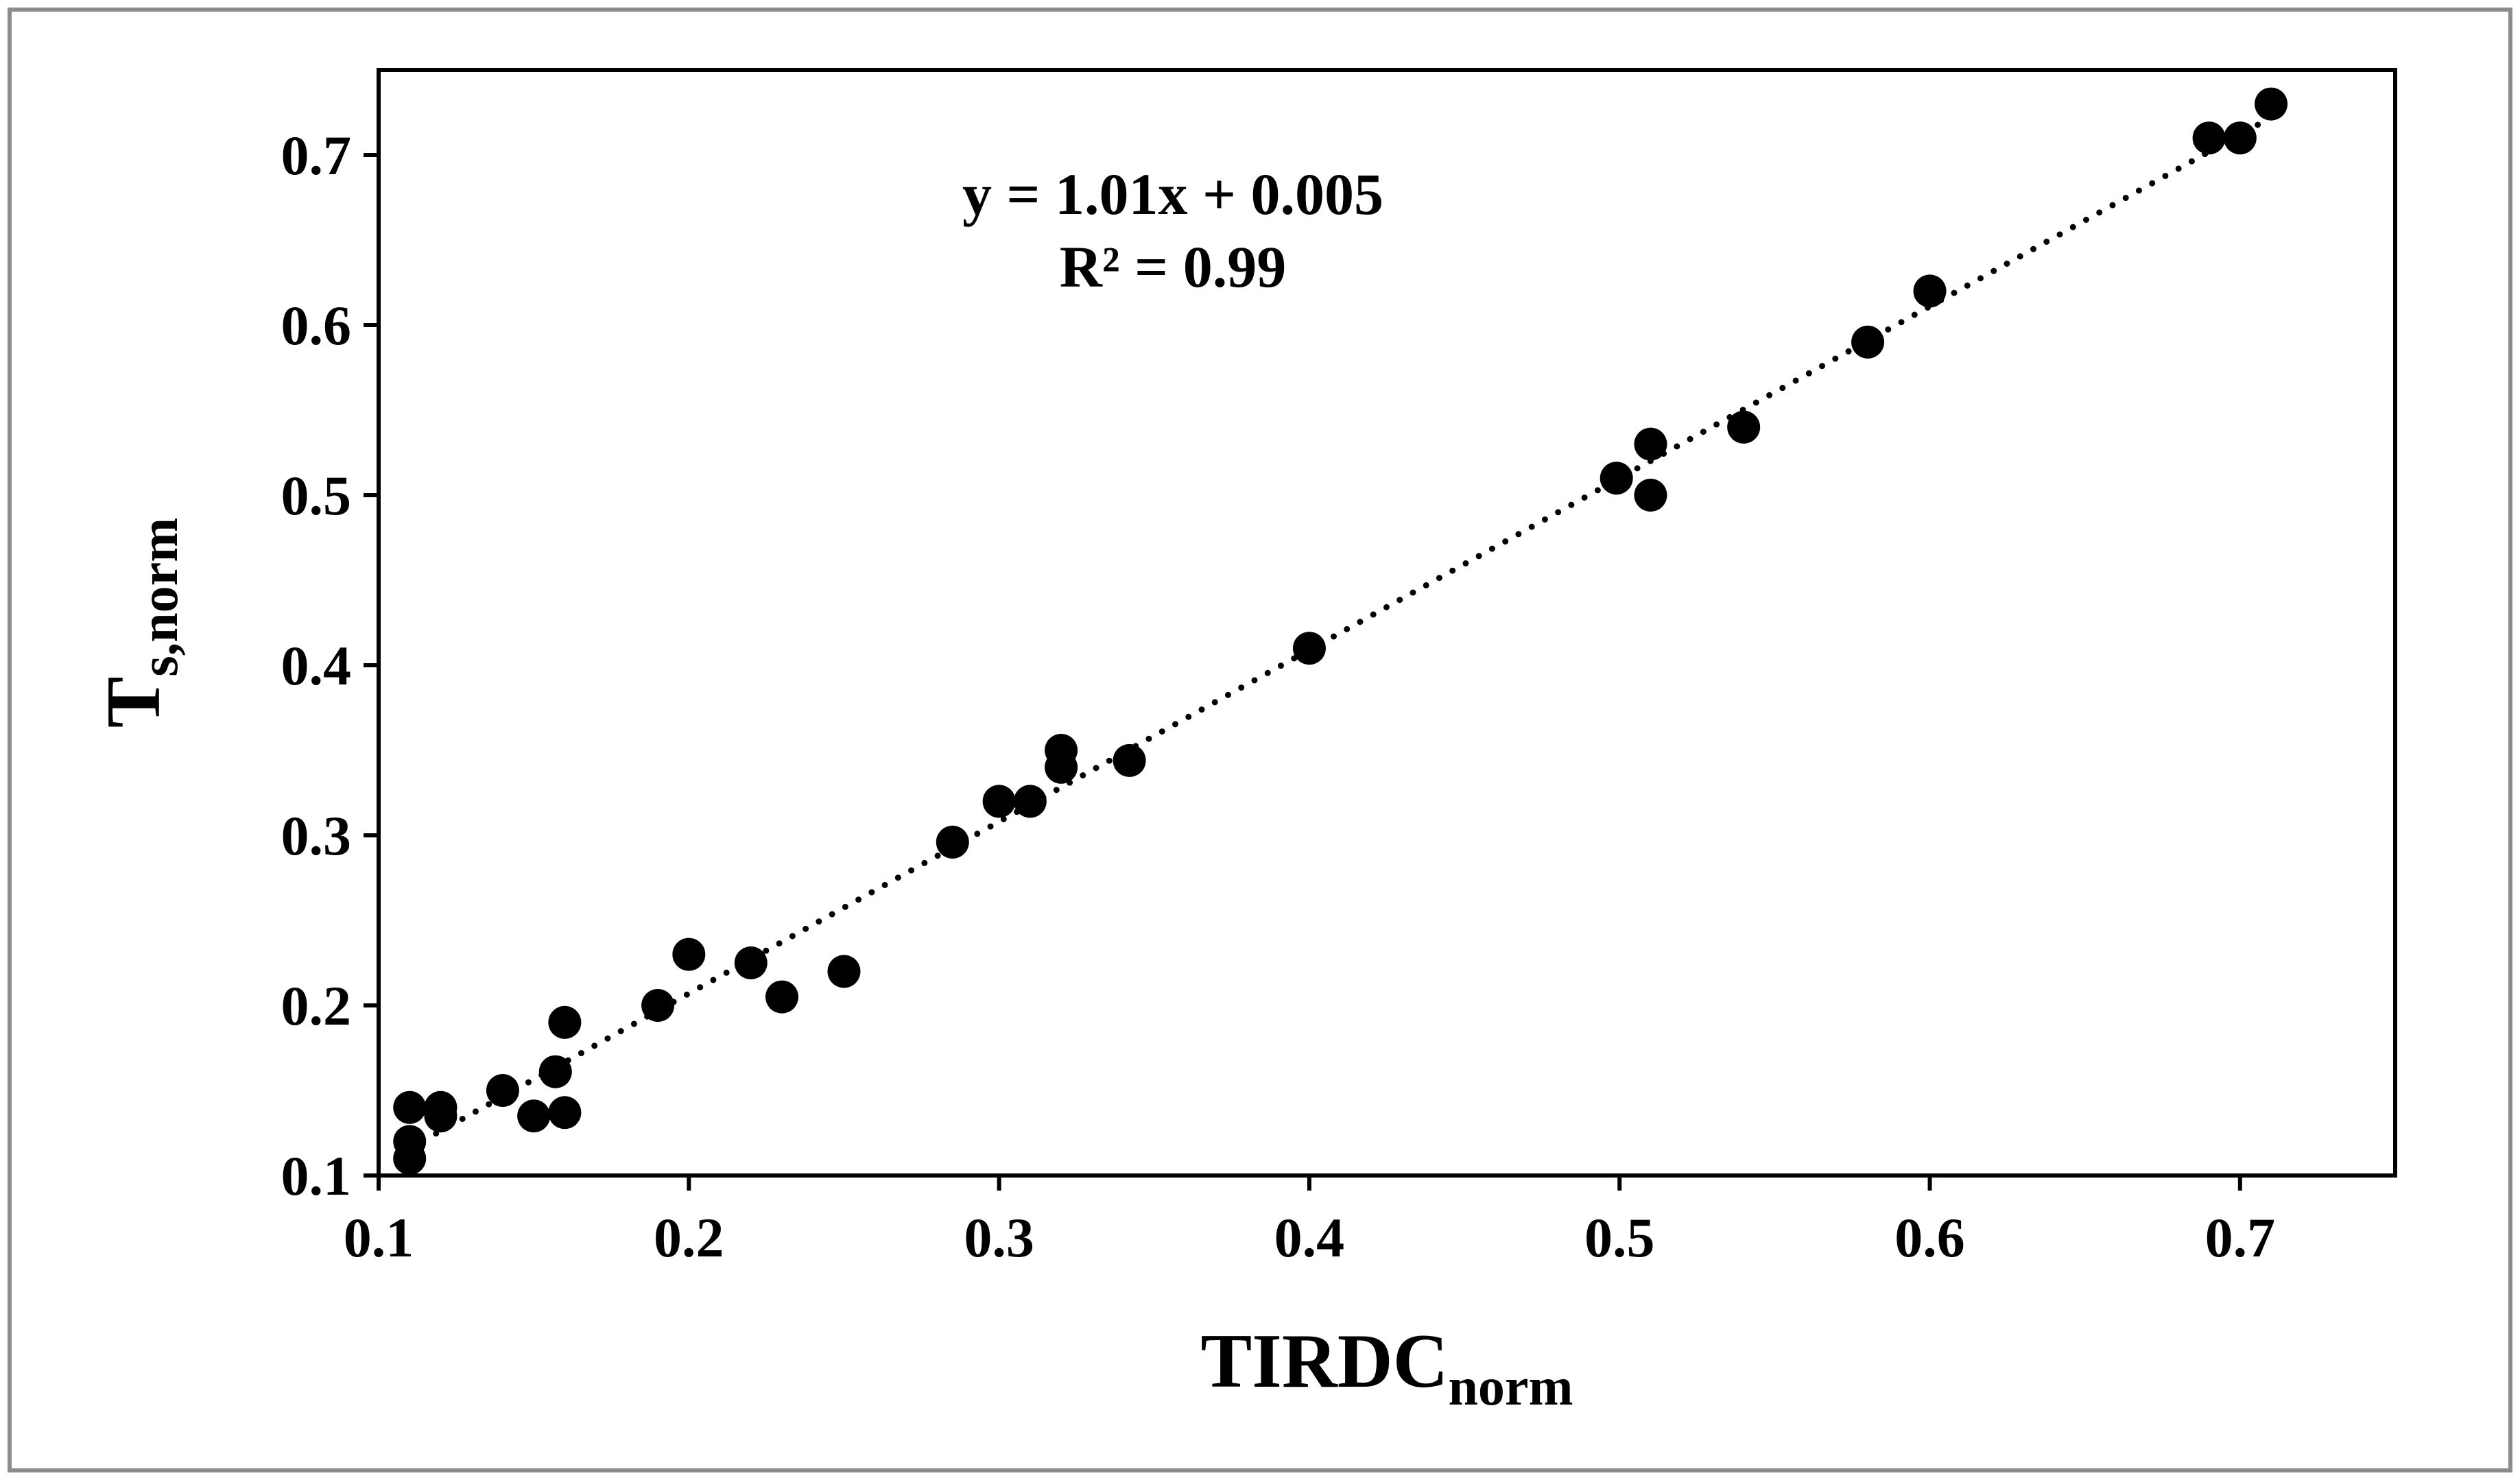 Image resolution: width=2520 pixels, height=1480 pixels. Describe the element at coordinates (1510, 1387) in the screenshot. I see `x-axis-title-subscript: norm` at that location.